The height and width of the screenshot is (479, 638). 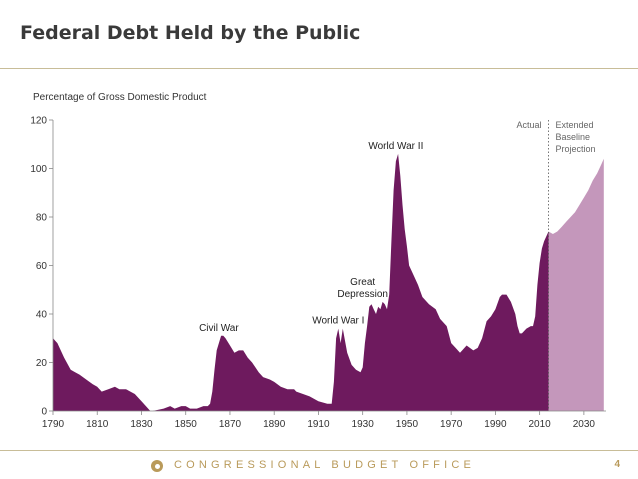 What do you see at coordinates (495, 424) in the screenshot?
I see `x-tick-label: 1990` at bounding box center [495, 424].